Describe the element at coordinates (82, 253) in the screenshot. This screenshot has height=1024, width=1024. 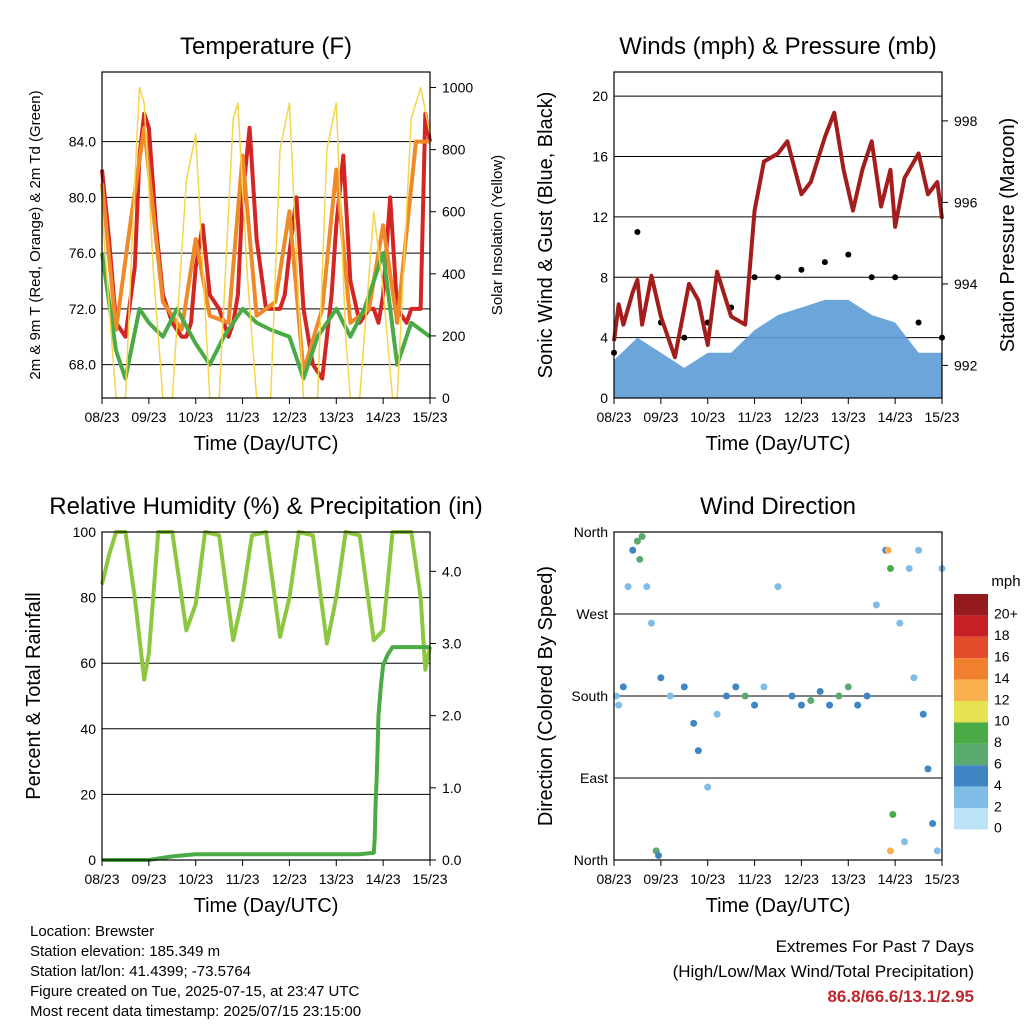
I see `y-tick-label: 76.0` at that location.